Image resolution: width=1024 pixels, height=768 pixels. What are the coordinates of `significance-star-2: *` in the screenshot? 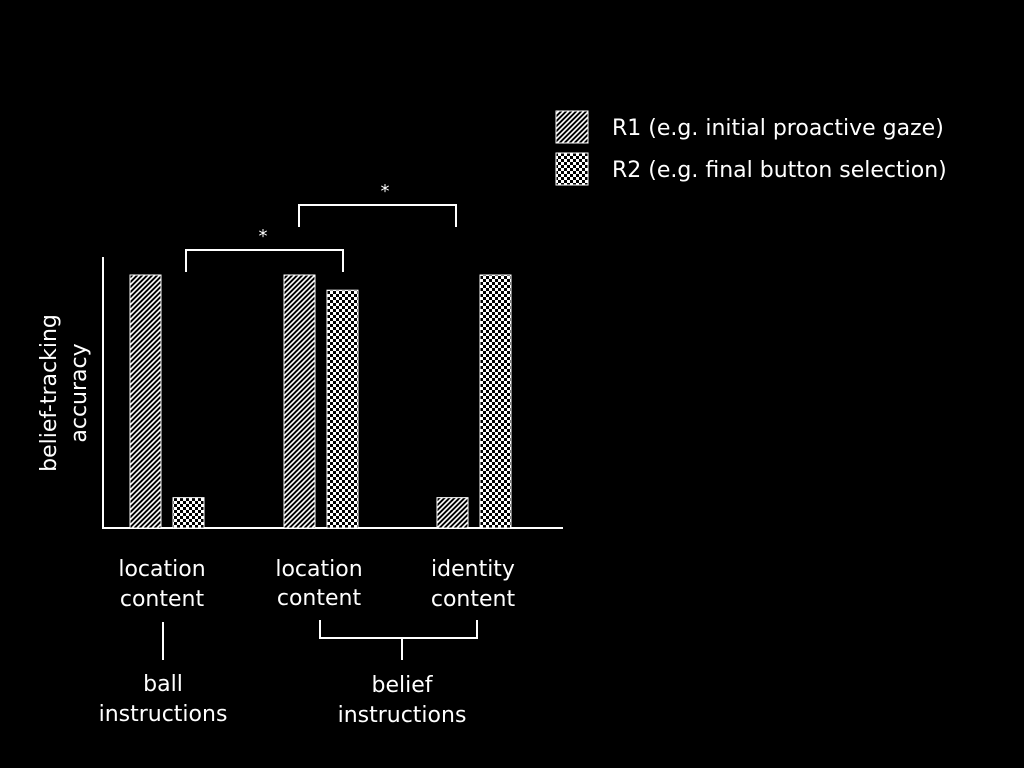 It's located at (385, 191).